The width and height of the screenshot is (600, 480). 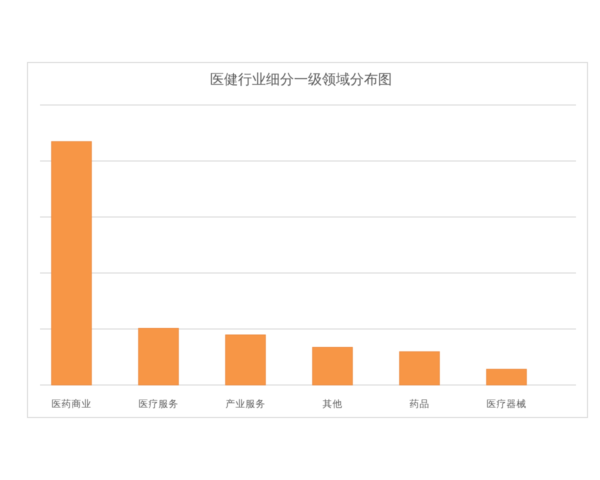 What do you see at coordinates (301, 79) in the screenshot?
I see `title: 医健行业细分一级领域分布图` at bounding box center [301, 79].